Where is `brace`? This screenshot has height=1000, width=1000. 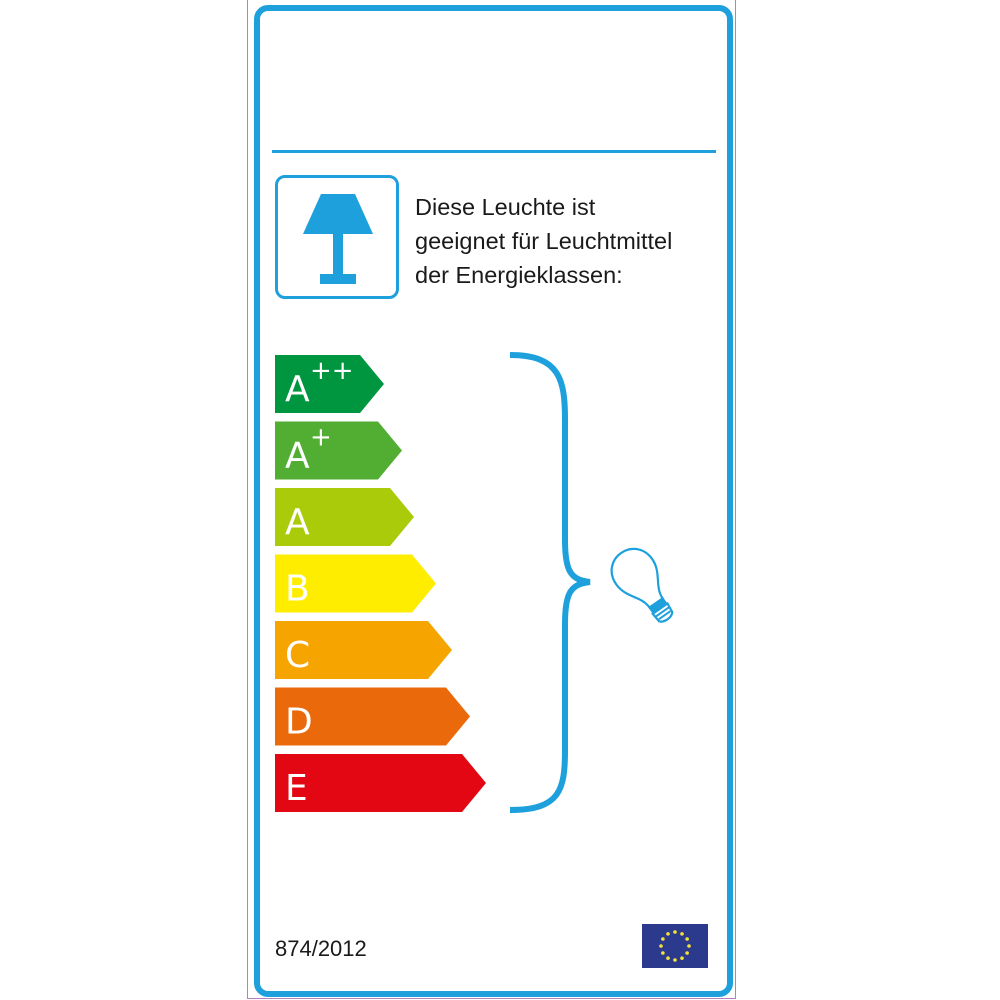
brace is located at coordinates (550, 582).